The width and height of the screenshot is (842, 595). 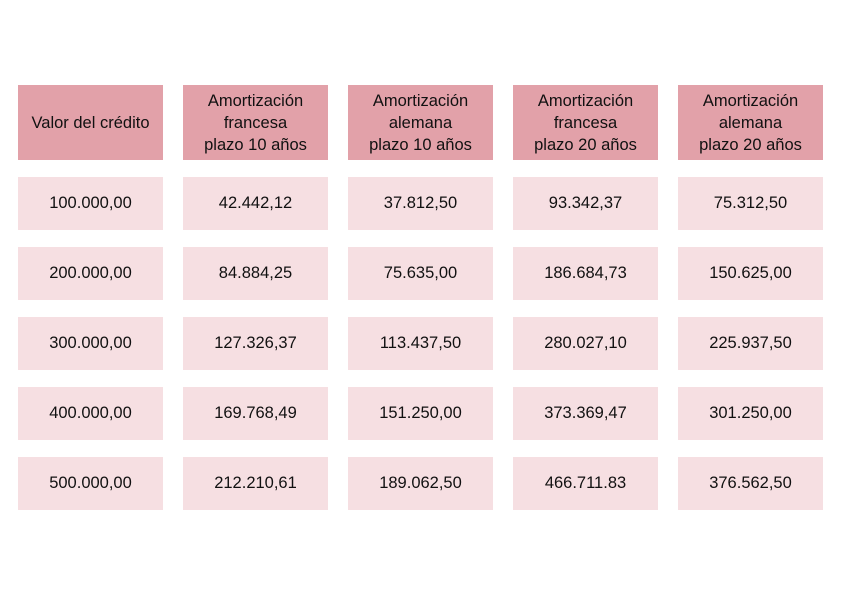 What do you see at coordinates (90, 273) in the screenshot?
I see `credit-value-cell: 200.000,00` at bounding box center [90, 273].